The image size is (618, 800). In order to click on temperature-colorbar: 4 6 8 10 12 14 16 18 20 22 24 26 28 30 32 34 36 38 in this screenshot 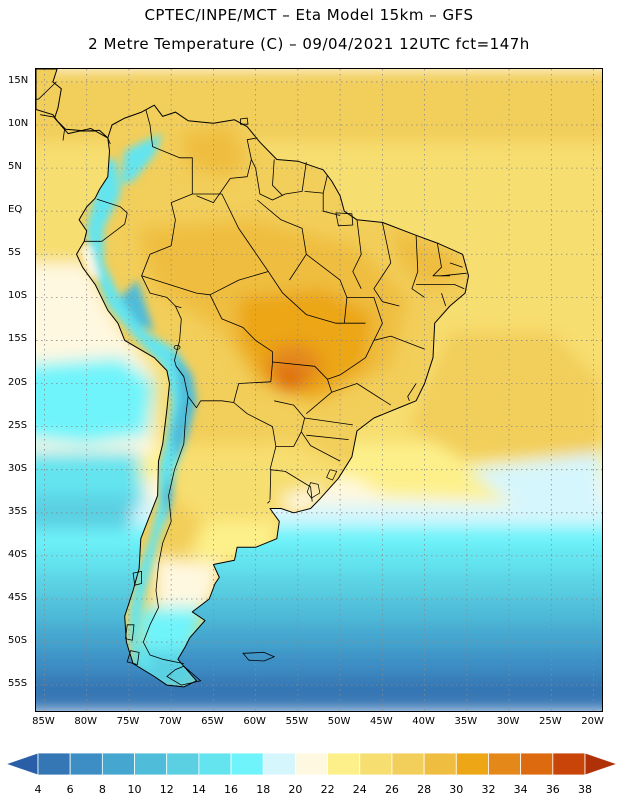, I will do `click(311, 774)`.